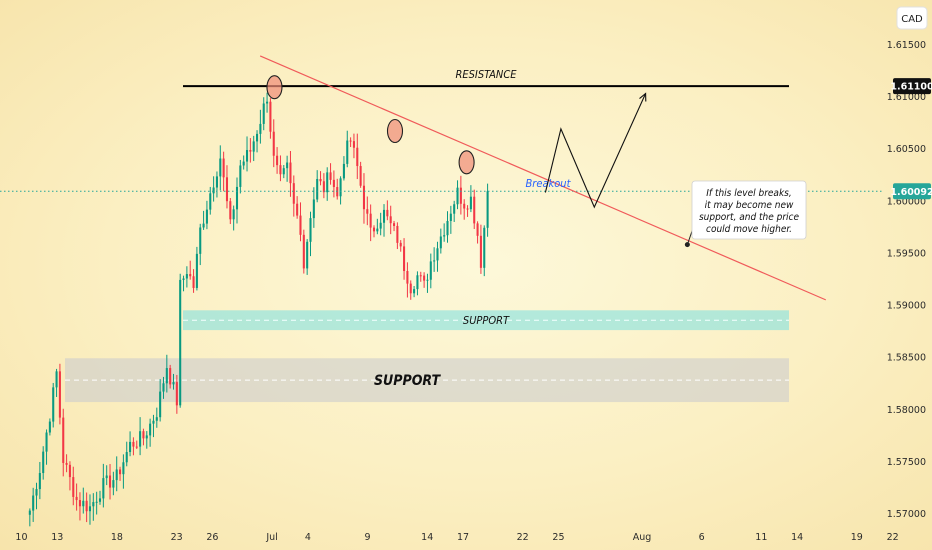 This screenshot has height=550, width=932. Describe the element at coordinates (117, 537) in the screenshot. I see `x-tick-label: 18` at that location.